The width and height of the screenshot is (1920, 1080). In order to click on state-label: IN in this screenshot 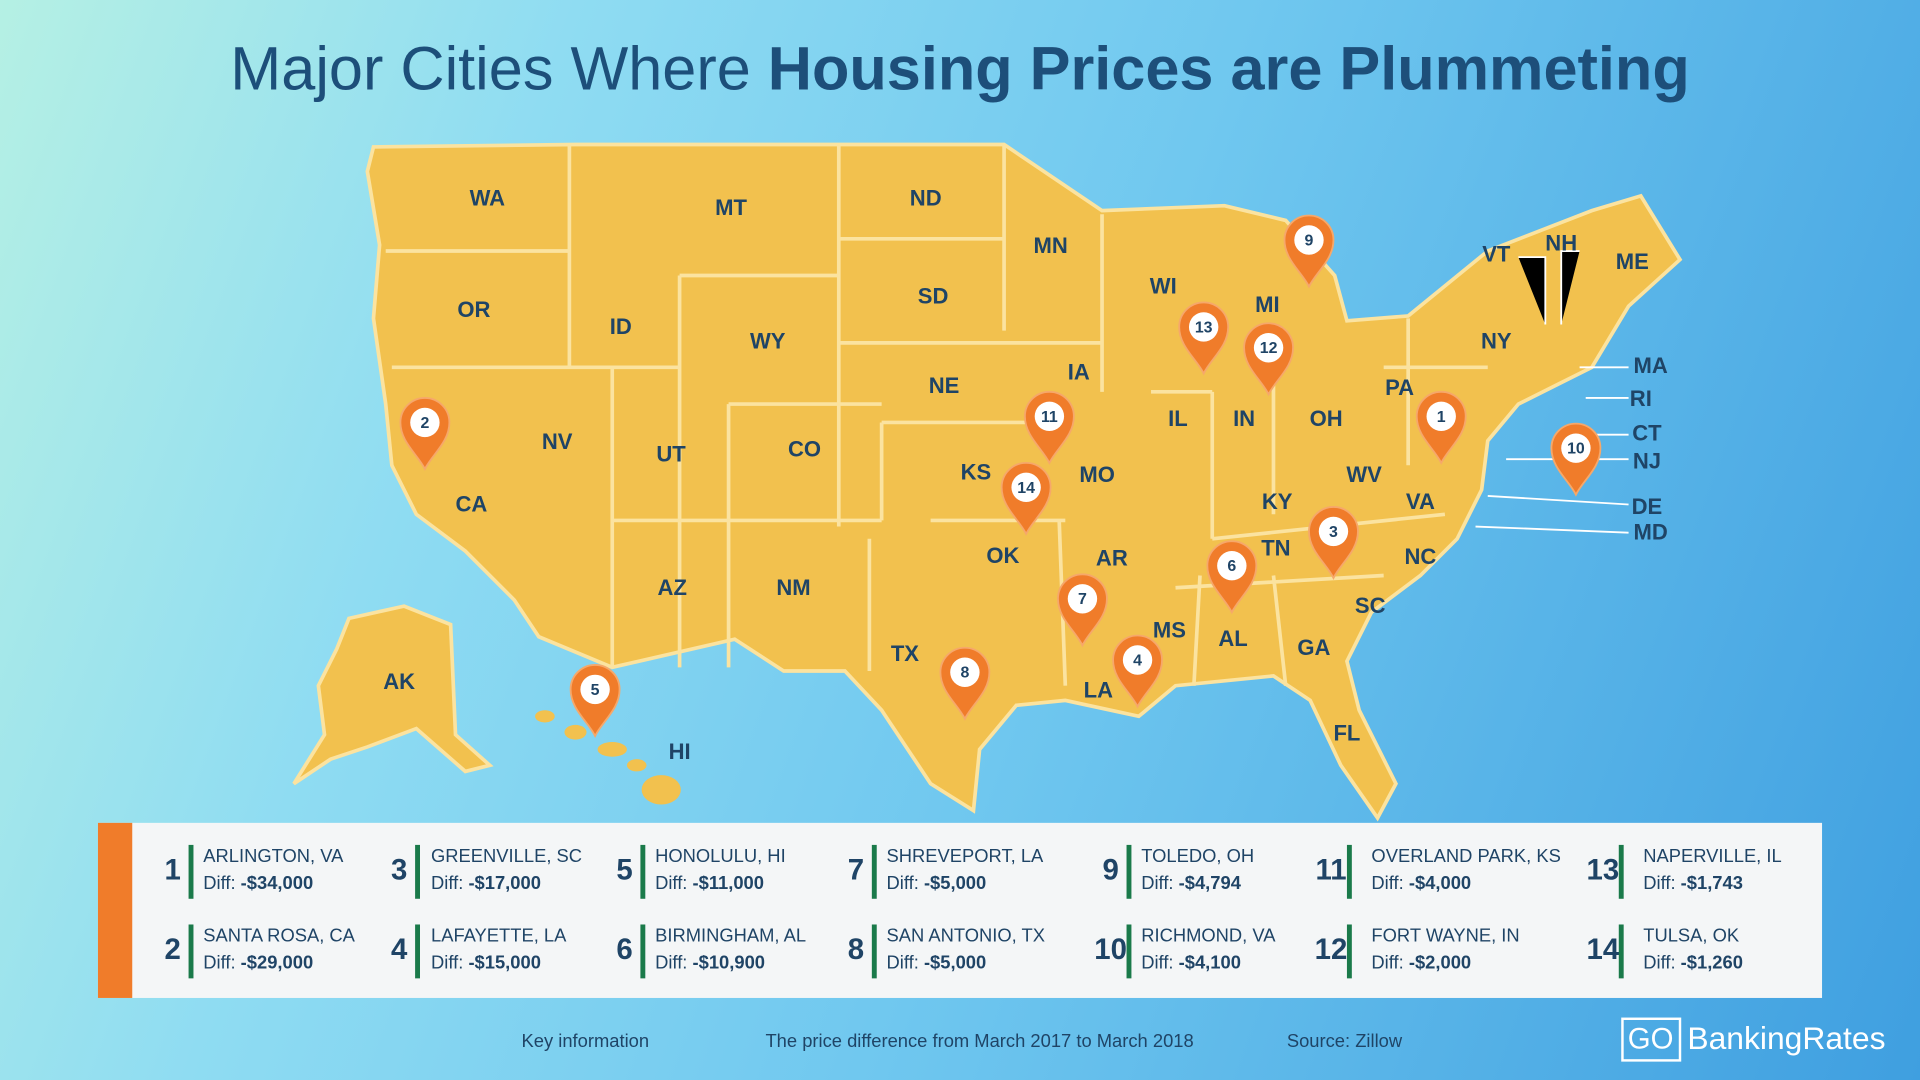, I will do `click(1244, 418)`.